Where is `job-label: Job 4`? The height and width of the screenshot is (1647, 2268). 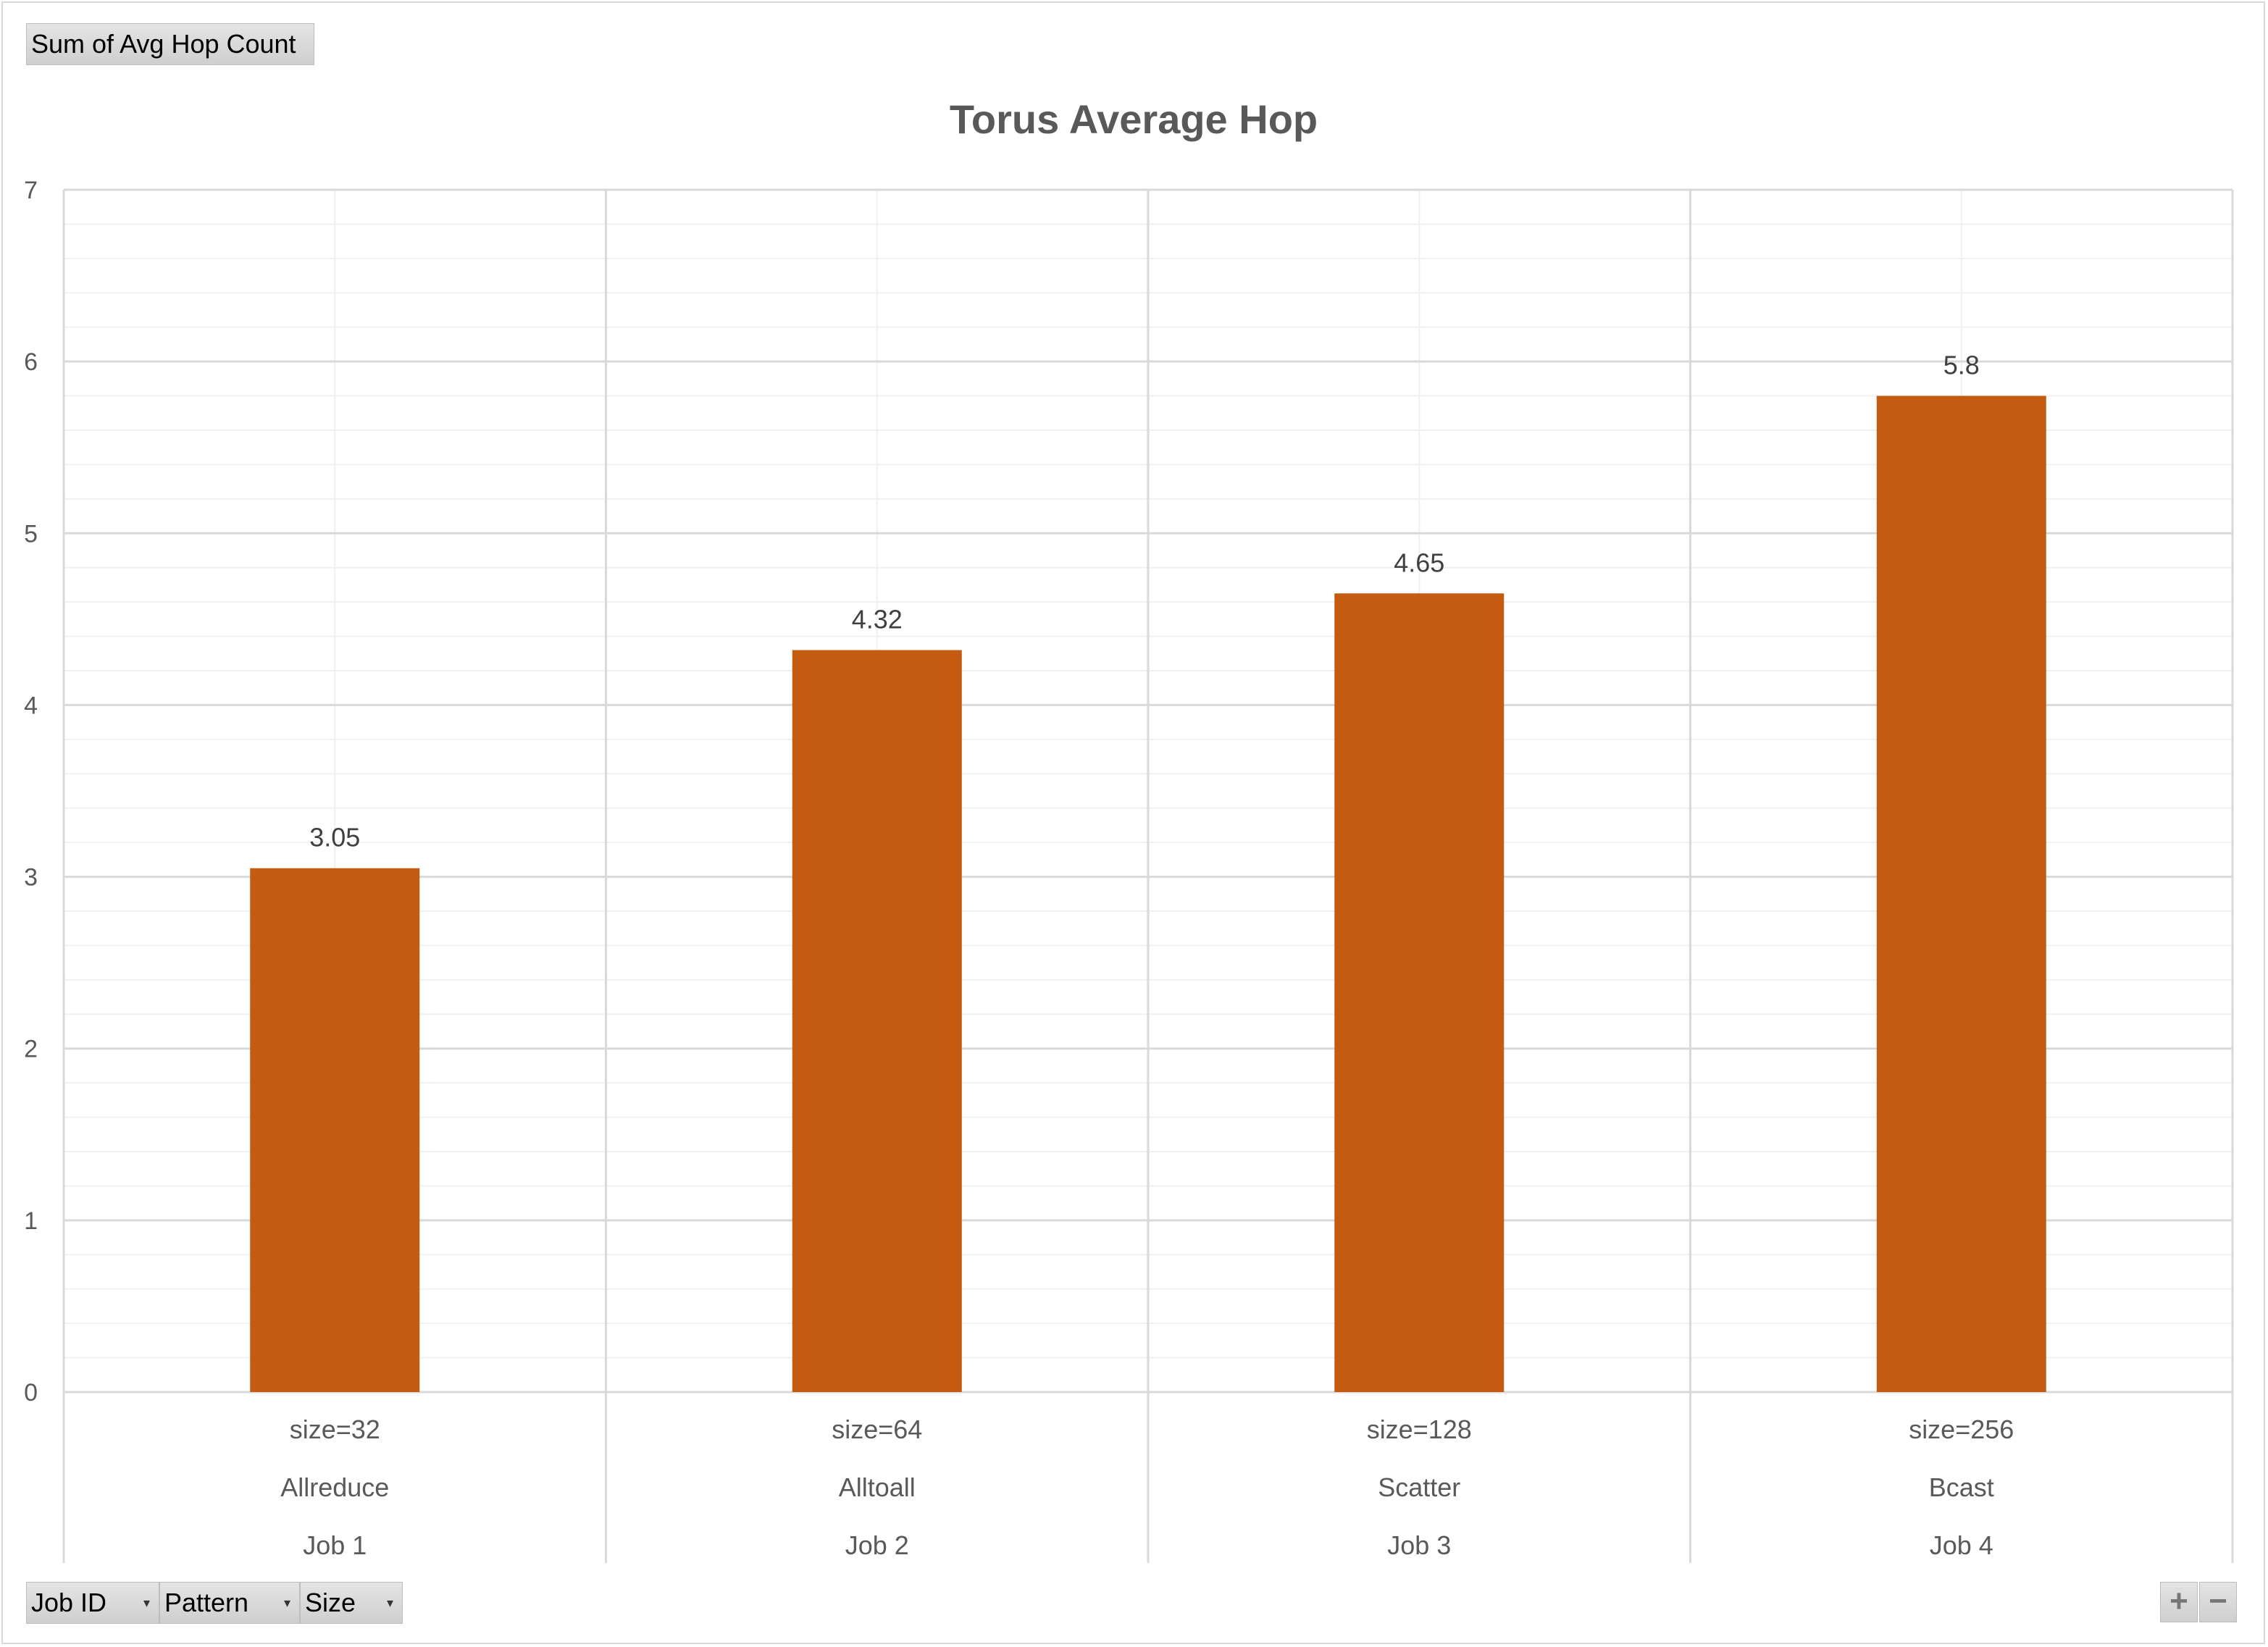
job-label: Job 4 is located at coordinates (1962, 1545).